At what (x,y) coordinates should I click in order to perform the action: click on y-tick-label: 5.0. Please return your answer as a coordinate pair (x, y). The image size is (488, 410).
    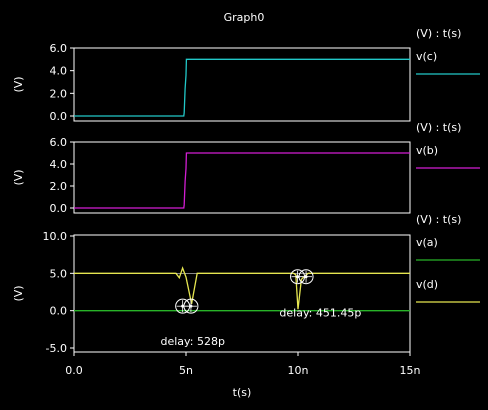
    Looking at the image, I should click on (59, 273).